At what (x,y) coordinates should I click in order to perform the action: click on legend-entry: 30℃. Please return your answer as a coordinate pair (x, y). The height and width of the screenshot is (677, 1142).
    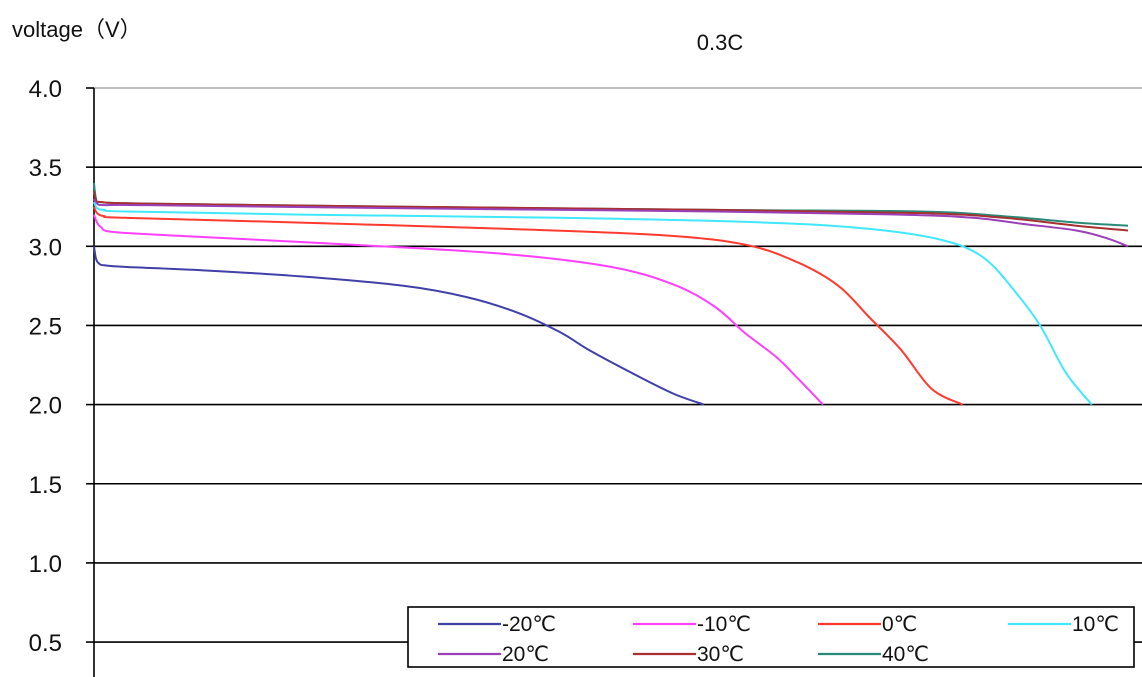
    Looking at the image, I should click on (720, 654).